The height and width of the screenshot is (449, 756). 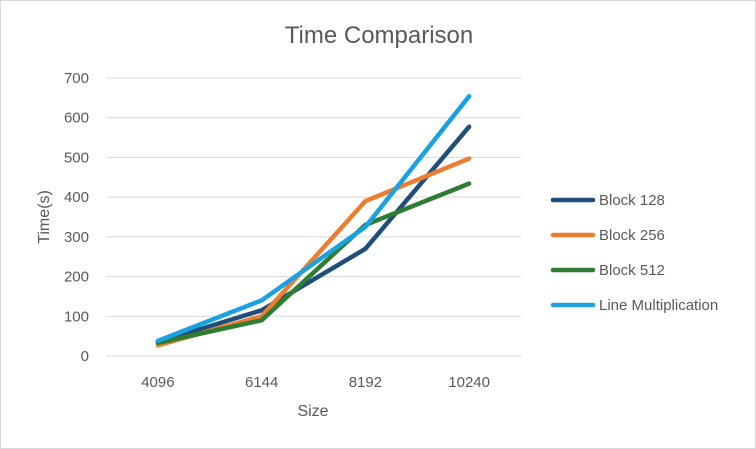 I want to click on y-tick-label: 400, so click(x=76, y=197).